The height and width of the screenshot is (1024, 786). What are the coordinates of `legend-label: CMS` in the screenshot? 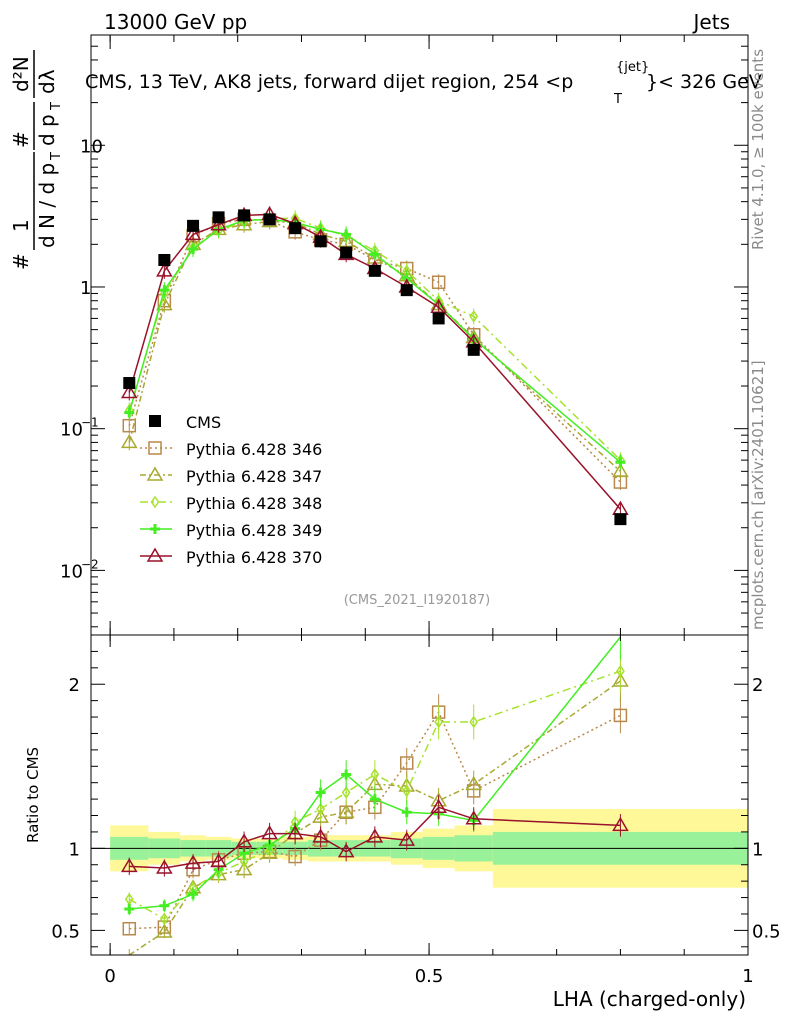 It's located at (203, 422).